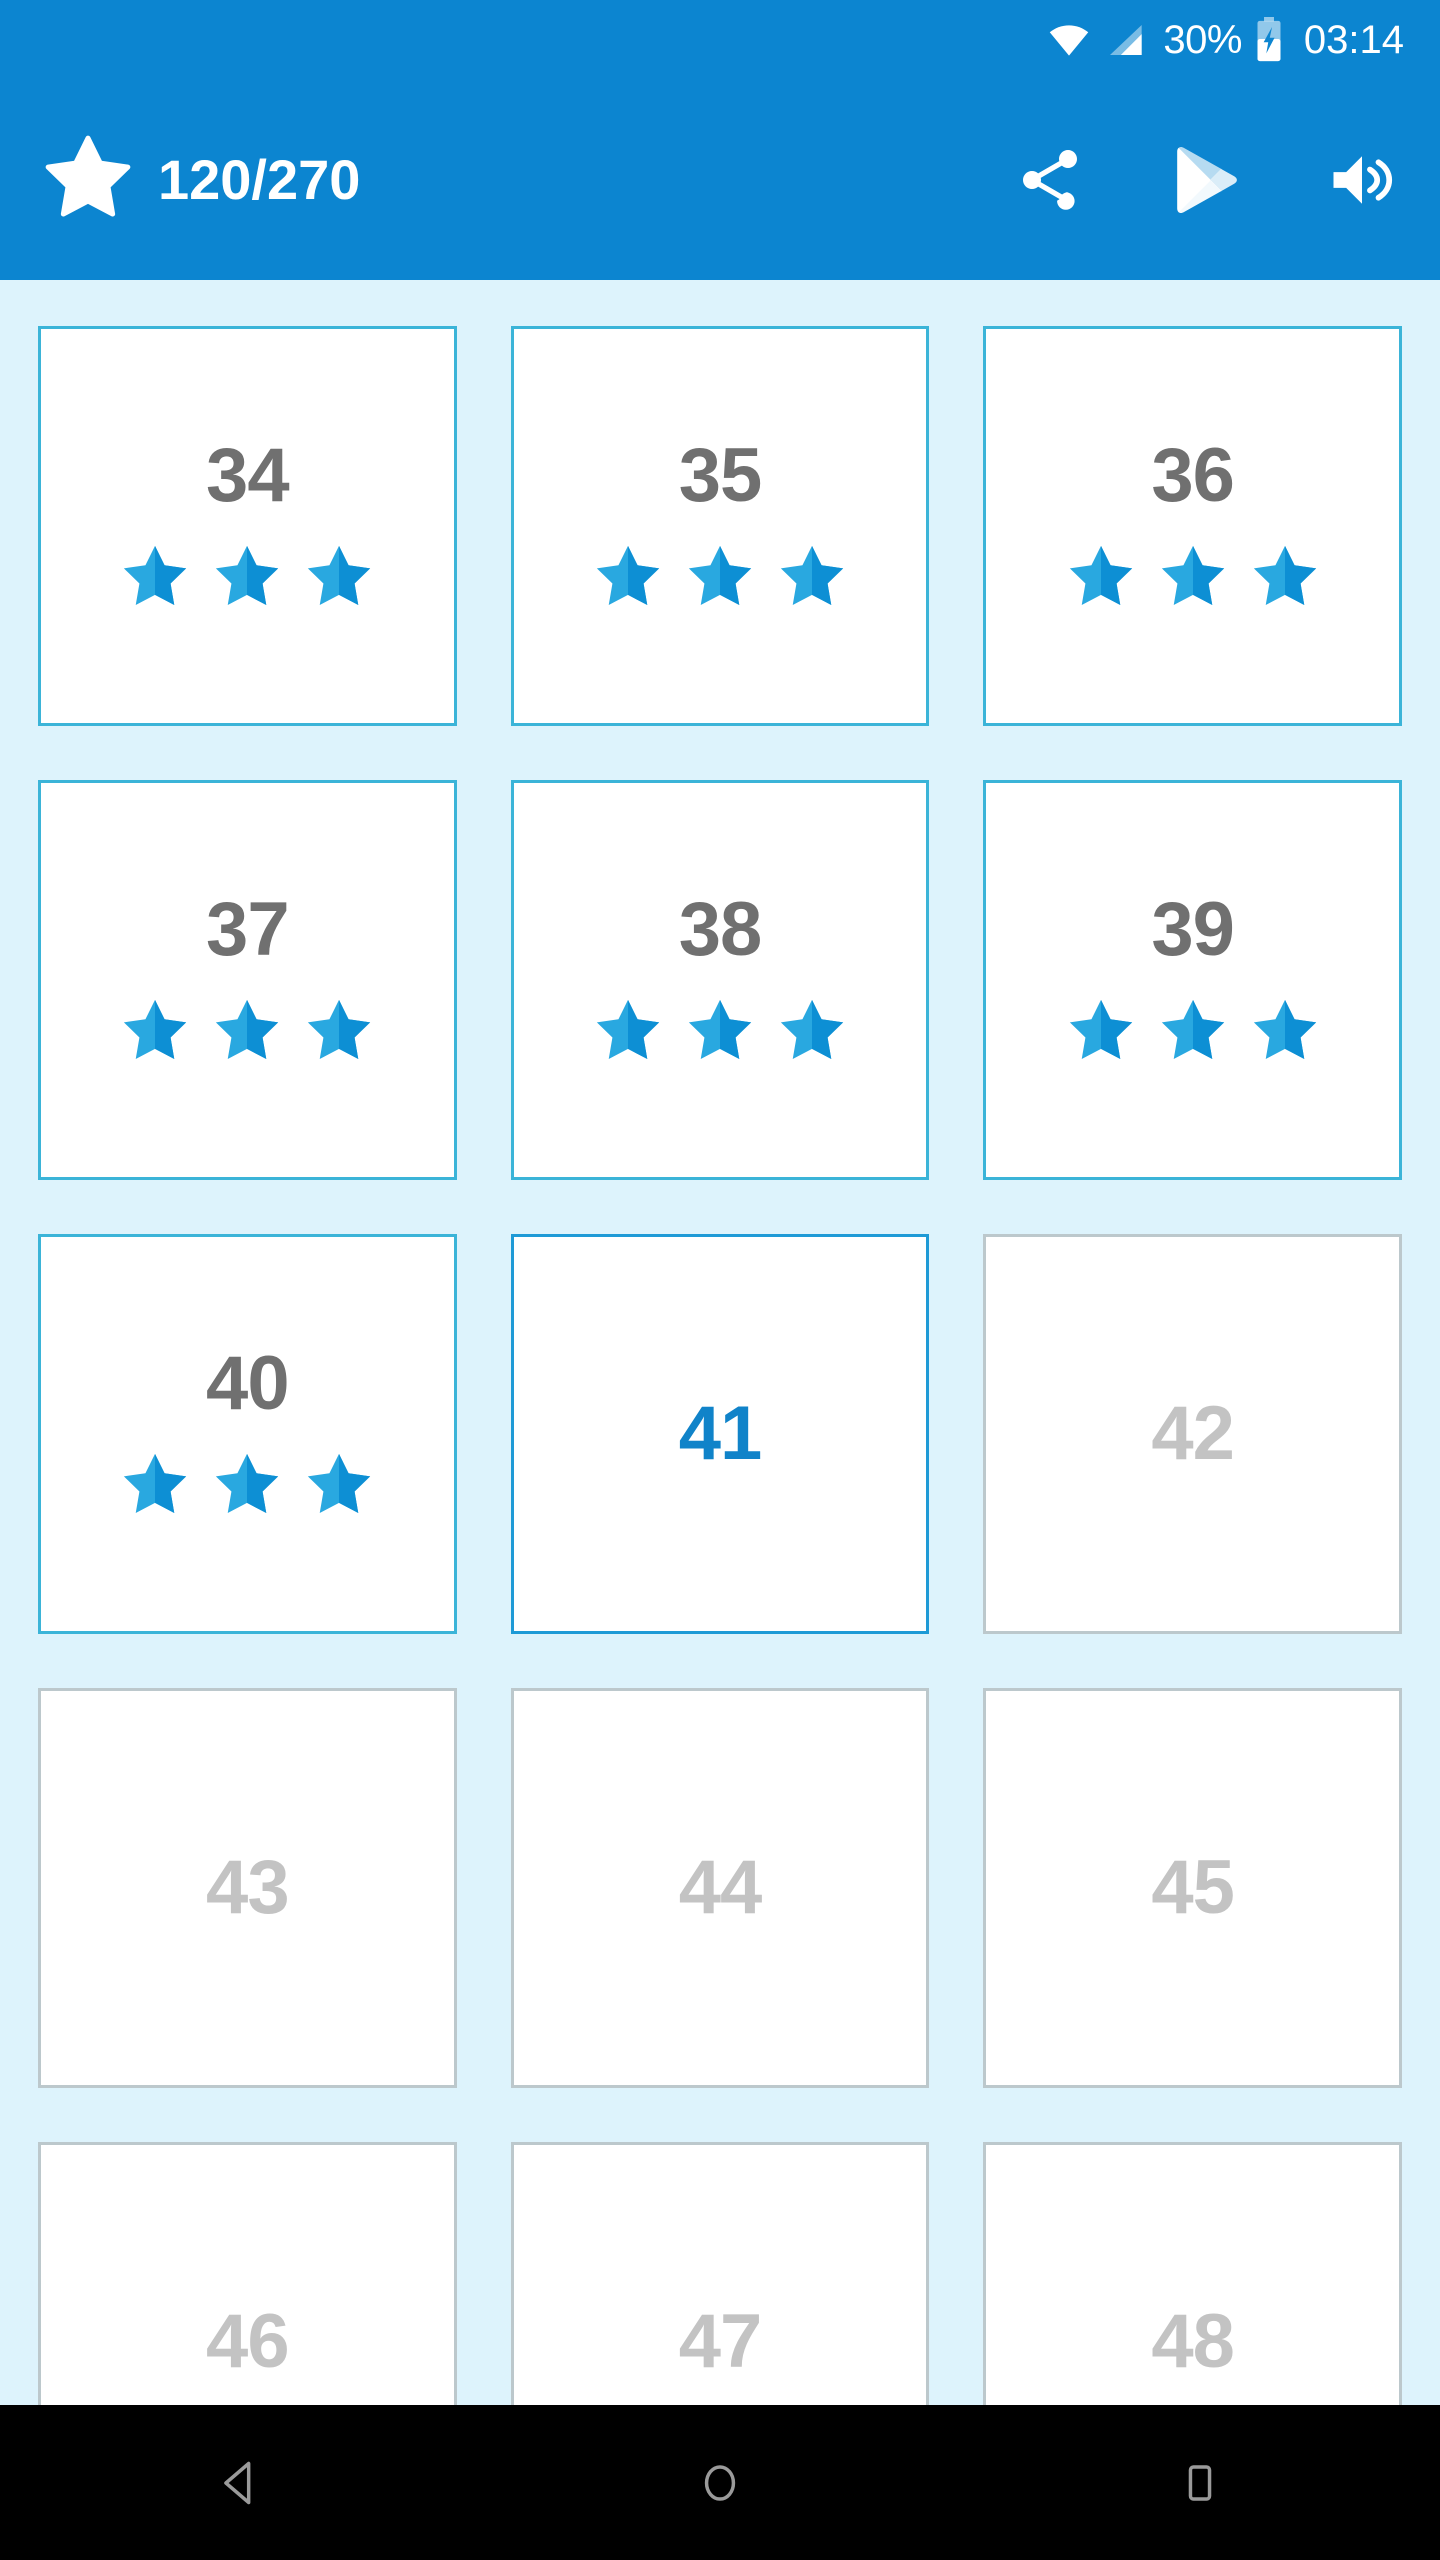 The width and height of the screenshot is (1440, 2560). I want to click on header-actions, so click(1206, 180).